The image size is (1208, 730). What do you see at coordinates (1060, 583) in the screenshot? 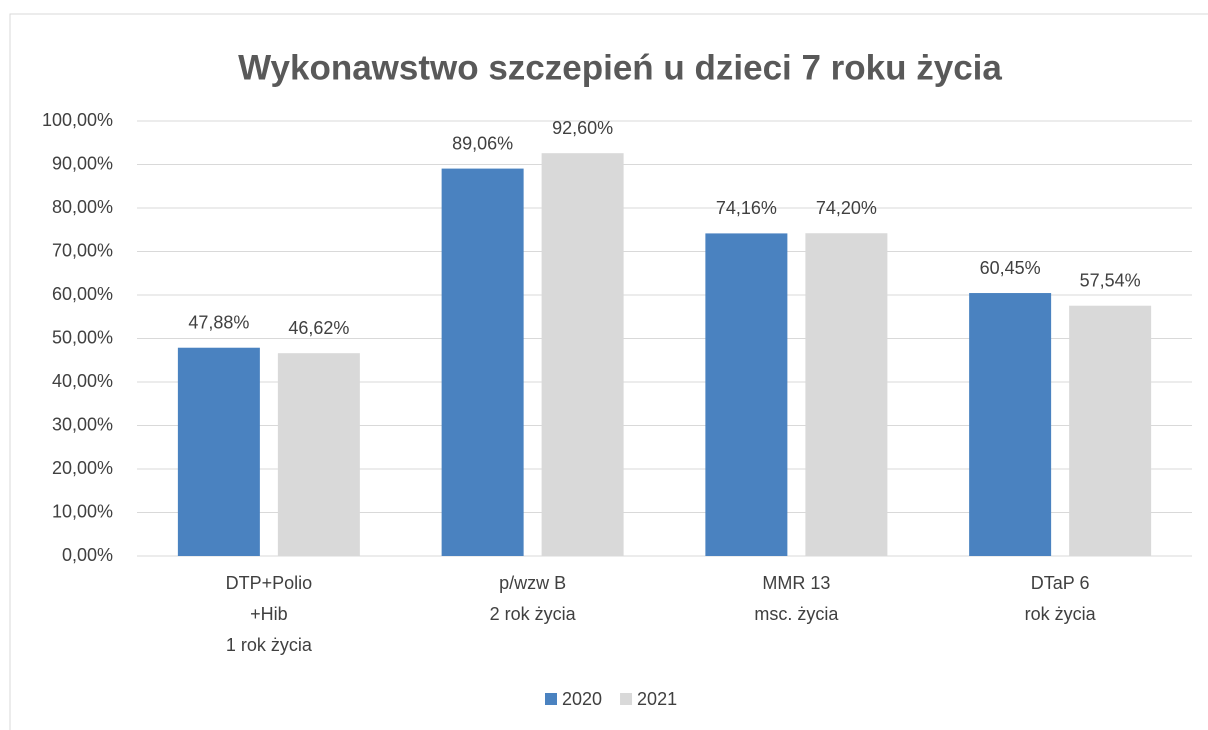
I see `x-tick-label: DTaP 6` at bounding box center [1060, 583].